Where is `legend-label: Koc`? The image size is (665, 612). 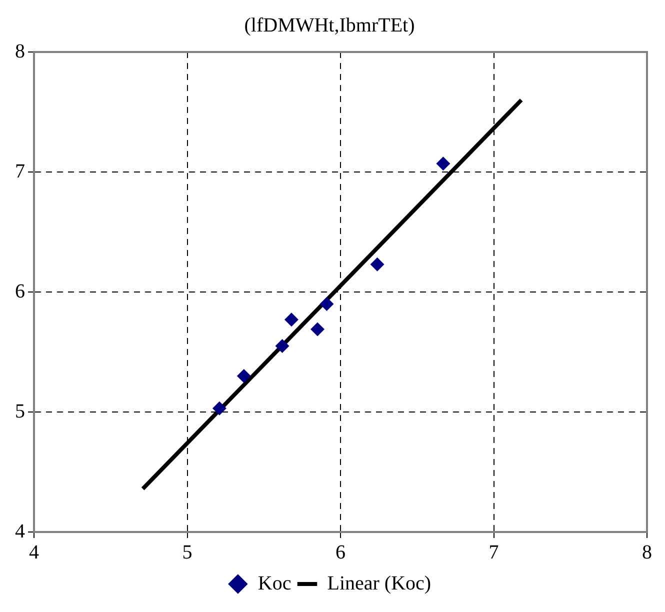
legend-label: Koc is located at coordinates (275, 583).